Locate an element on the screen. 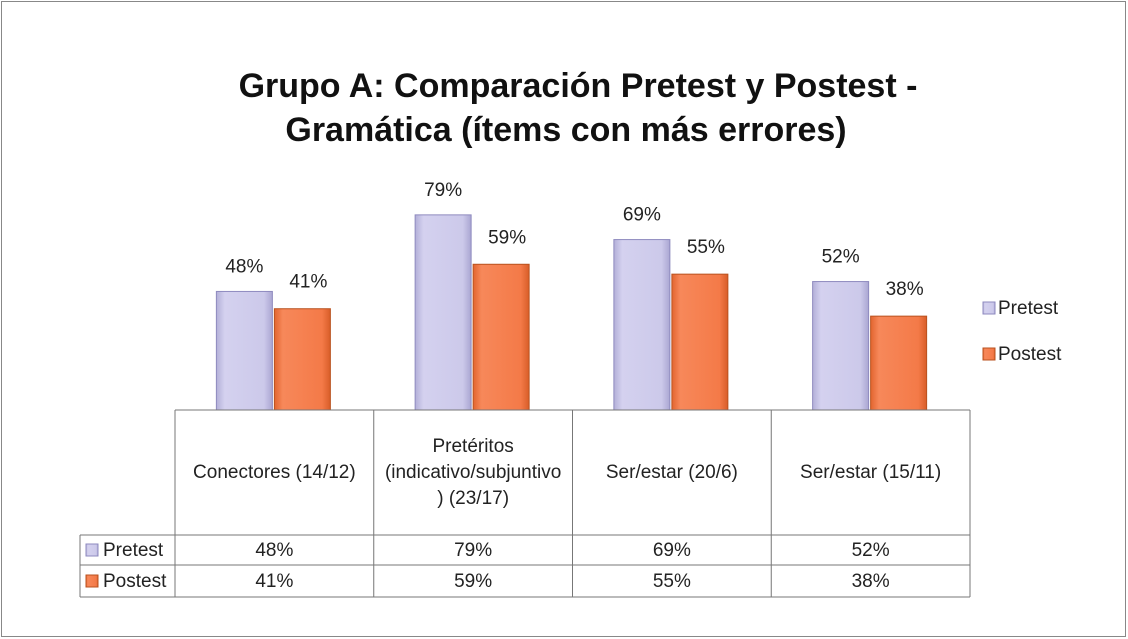  chart-subtitle: Gramática (ítems con más errores) is located at coordinates (565, 130).